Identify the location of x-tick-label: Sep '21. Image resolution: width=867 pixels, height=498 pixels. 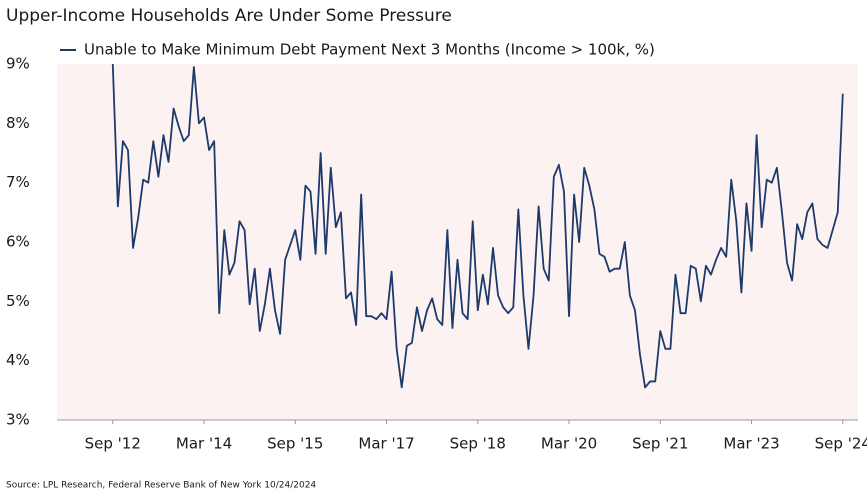
(660, 444).